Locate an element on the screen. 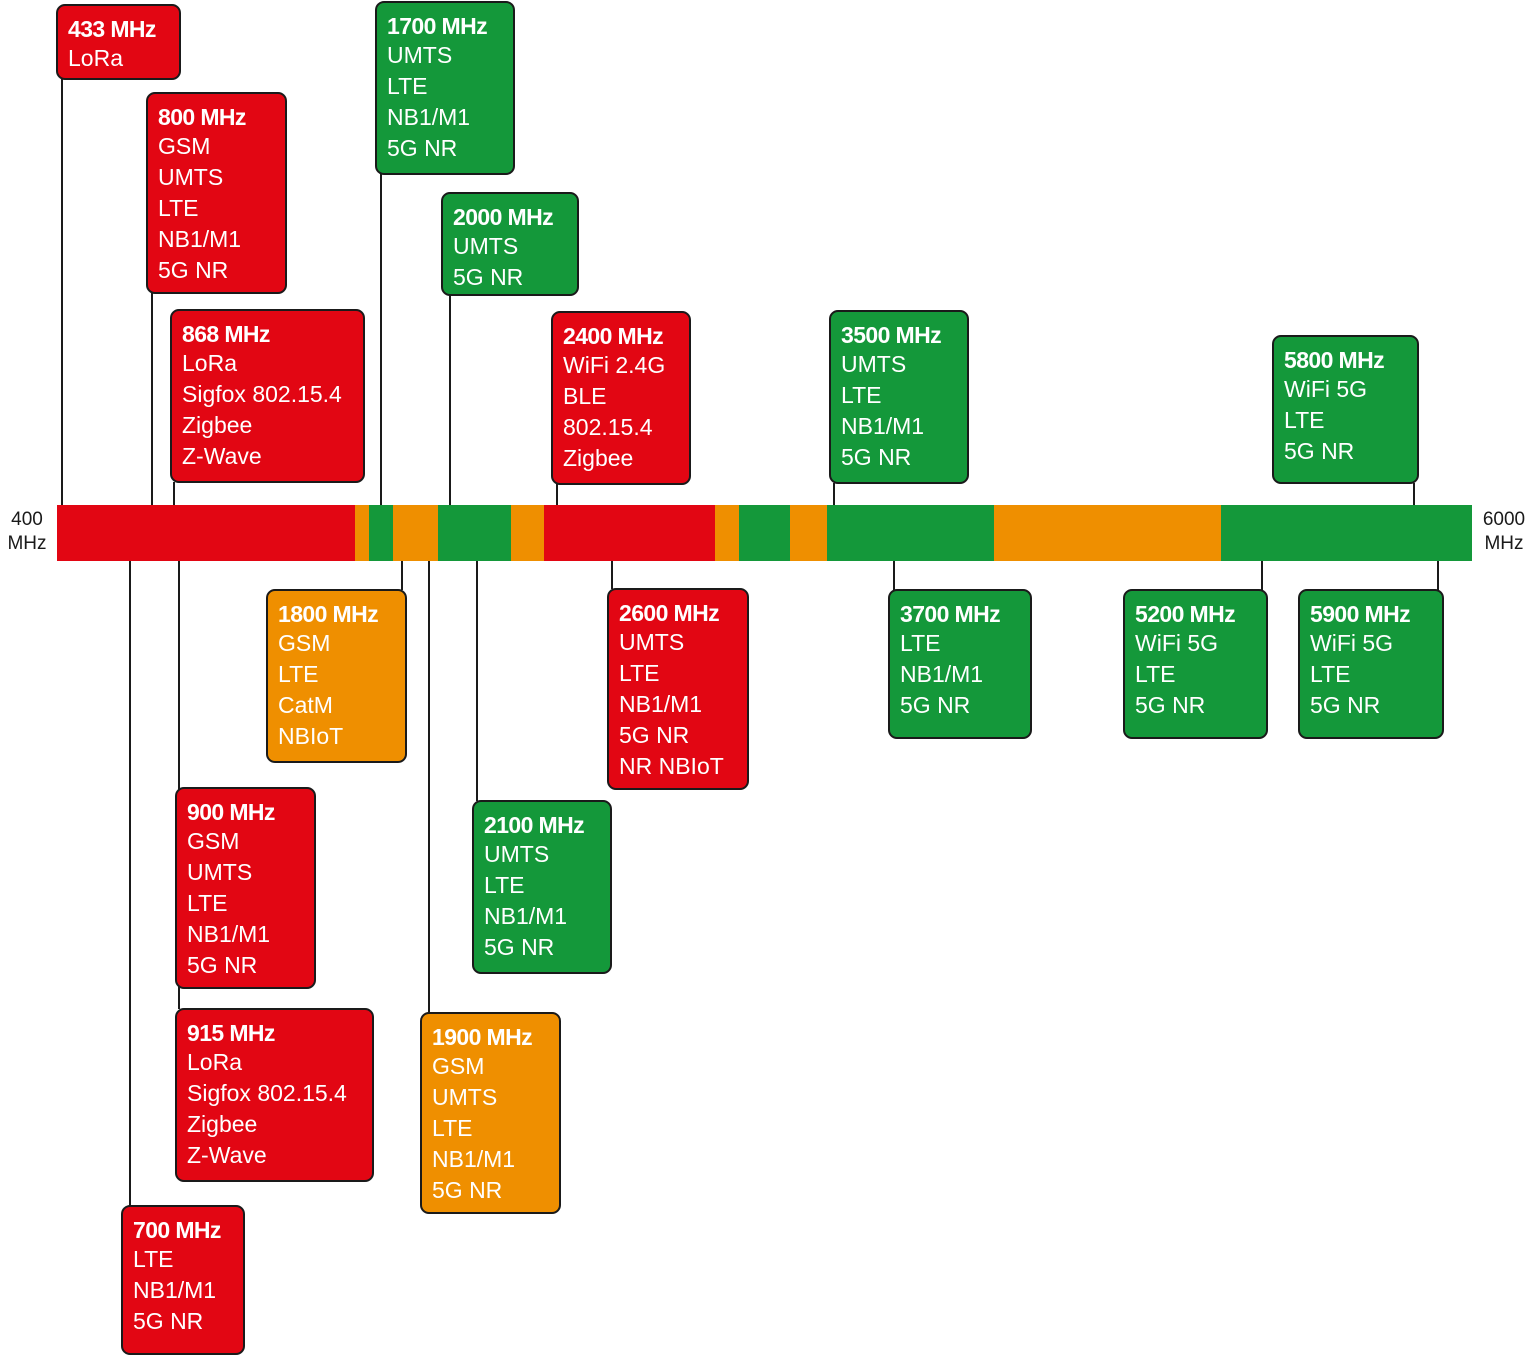 The height and width of the screenshot is (1355, 1536). band-frequency: 915 MHz is located at coordinates (231, 1033).